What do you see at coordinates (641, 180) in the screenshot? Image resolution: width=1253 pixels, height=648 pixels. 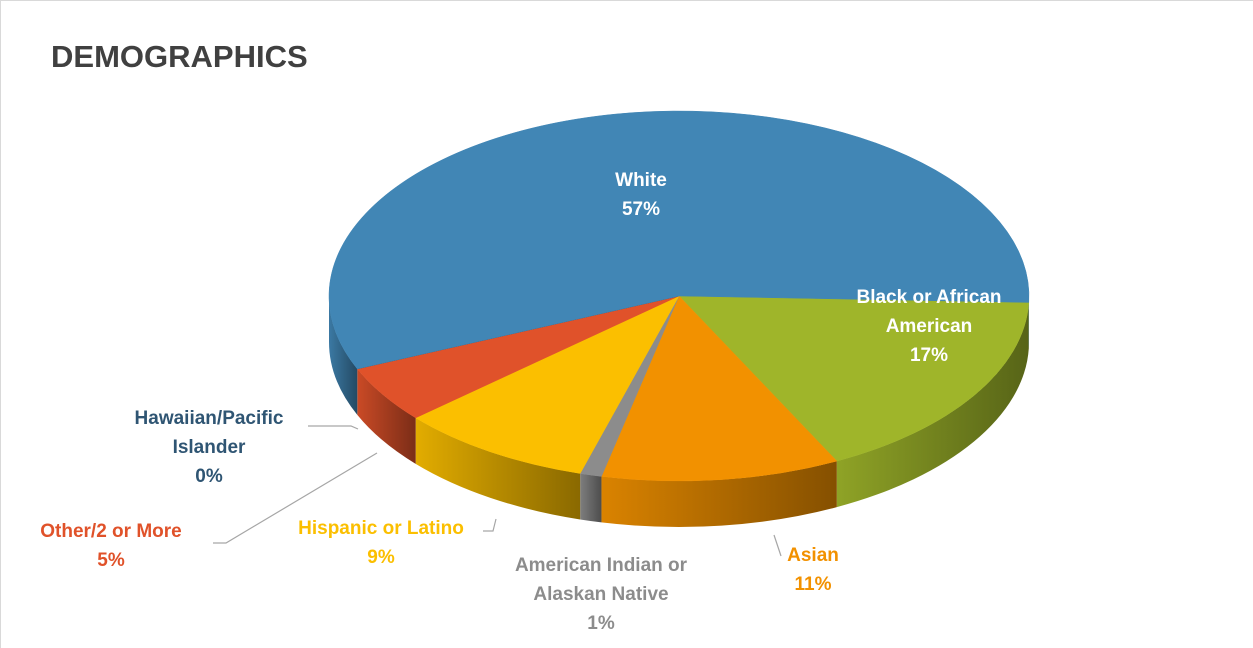 I see `category-label: White` at bounding box center [641, 180].